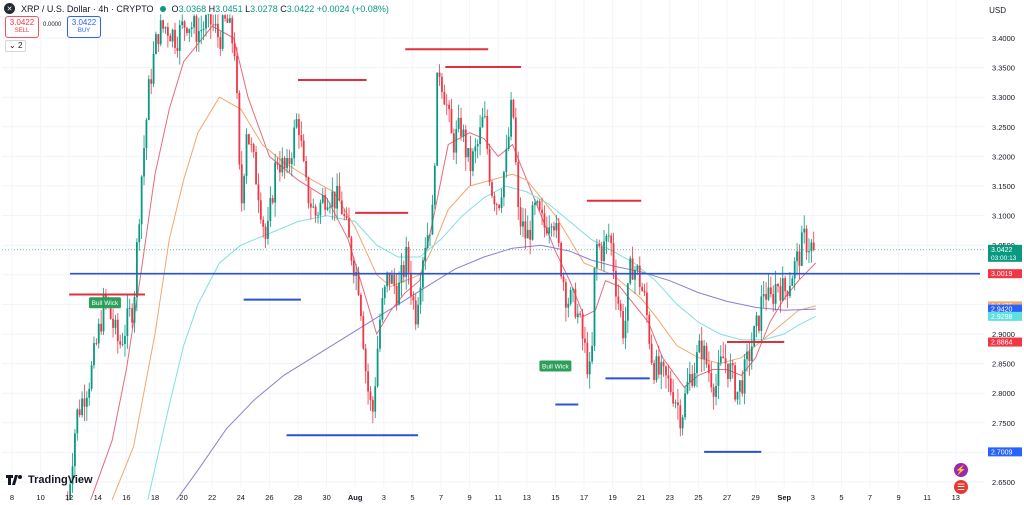  Describe the element at coordinates (241, 497) in the screenshot. I see `x-tick-label: 24` at that location.